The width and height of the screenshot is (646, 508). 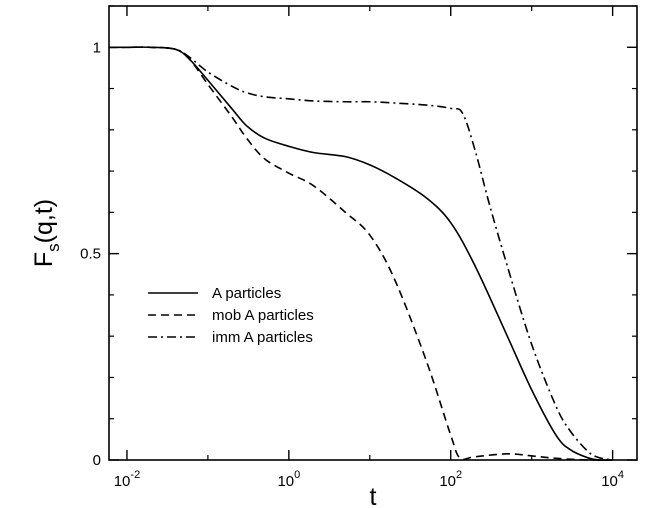 What do you see at coordinates (450, 479) in the screenshot?
I see `x-tick-label: 10²` at bounding box center [450, 479].